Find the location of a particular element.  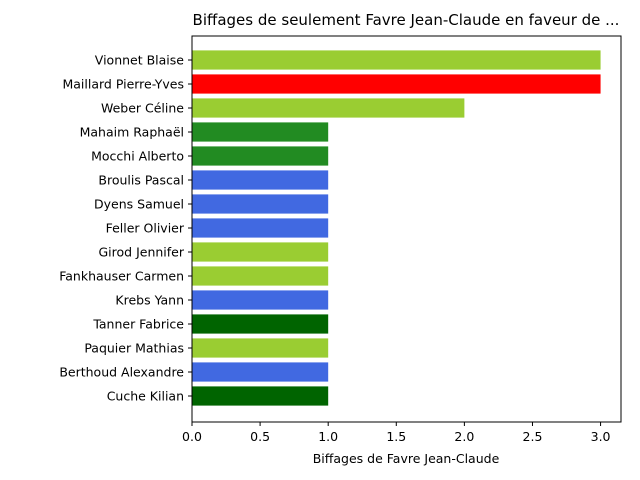

category-label: Paquier Mathias is located at coordinates (134, 348).